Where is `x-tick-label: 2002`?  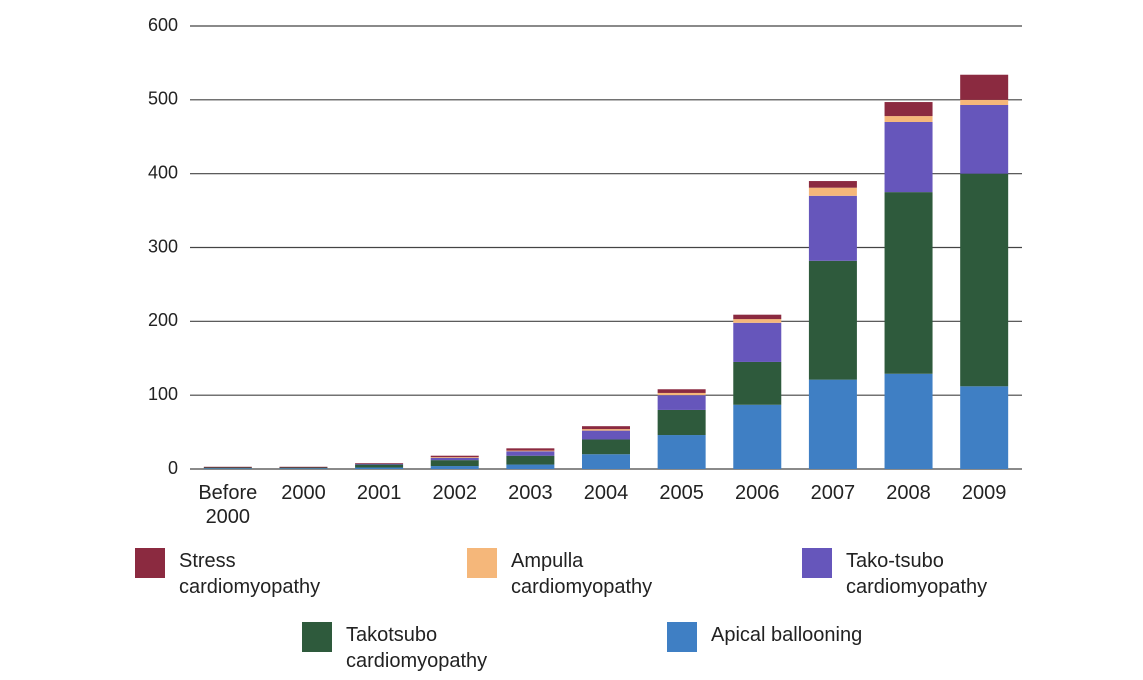
x-tick-label: 2002 is located at coordinates (454, 493).